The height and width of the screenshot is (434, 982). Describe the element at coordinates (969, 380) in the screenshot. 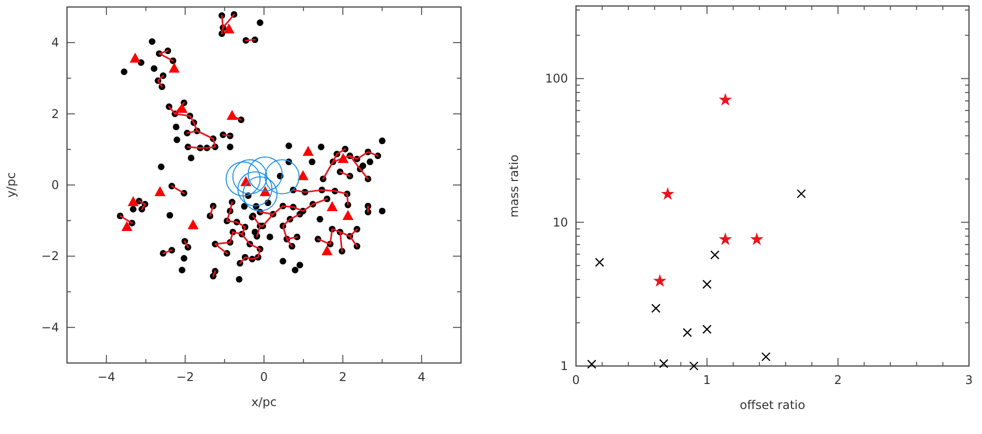

I see `x-tick-label: 3` at that location.